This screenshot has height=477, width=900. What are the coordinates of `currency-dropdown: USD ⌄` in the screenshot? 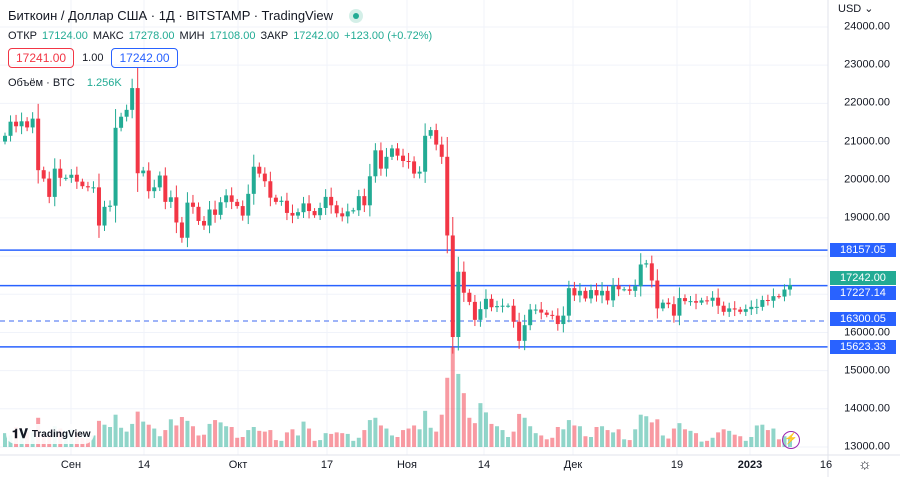 It's located at (856, 9).